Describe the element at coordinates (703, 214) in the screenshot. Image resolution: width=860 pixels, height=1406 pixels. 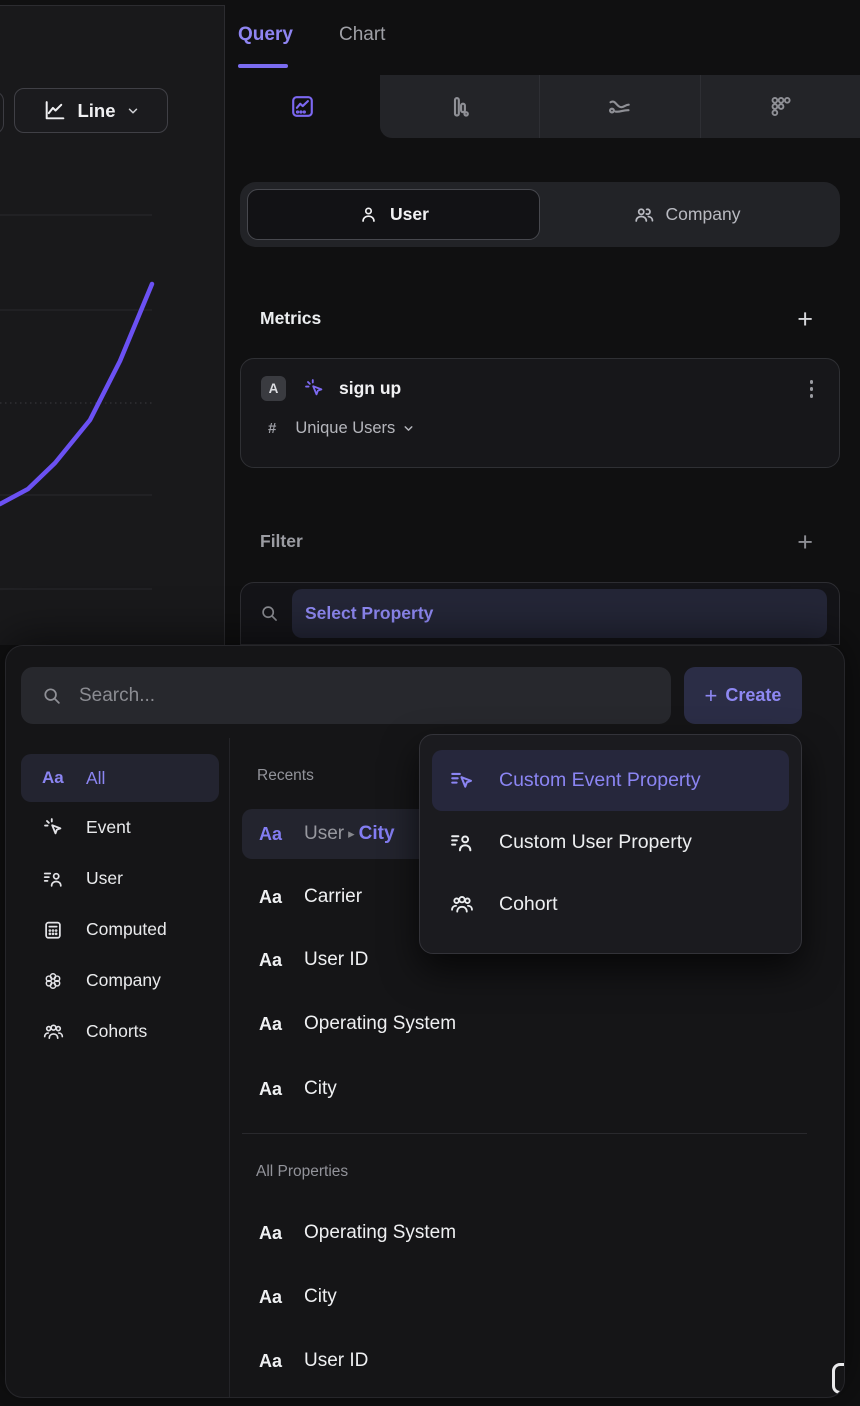
I see `entity-toggle-company-label: Company` at that location.